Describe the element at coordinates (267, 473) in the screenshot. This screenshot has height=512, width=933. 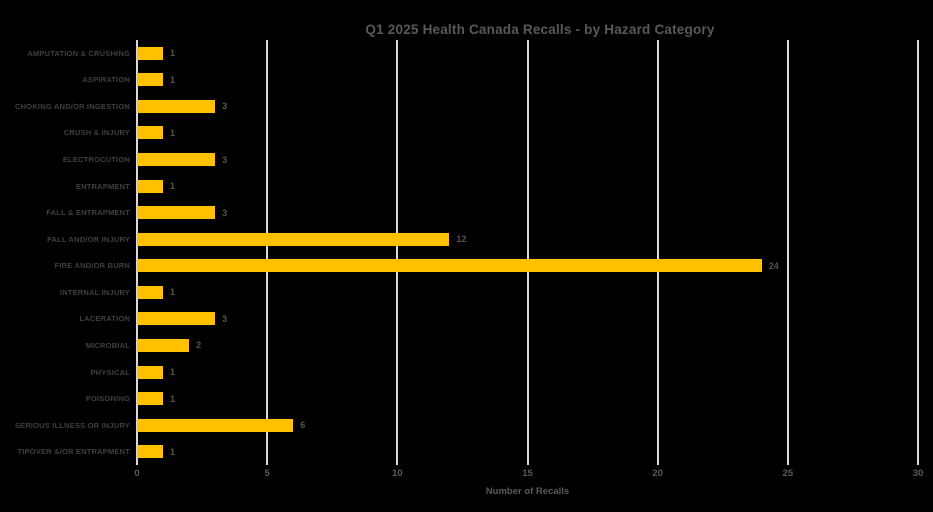
I see `x-tick-label-5: 5` at that location.